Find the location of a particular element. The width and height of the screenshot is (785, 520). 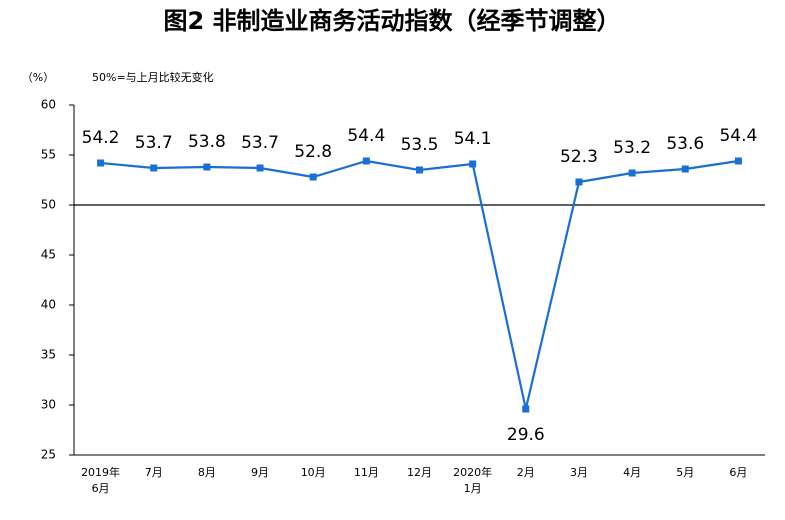

value-label: 53.2 is located at coordinates (632, 148).